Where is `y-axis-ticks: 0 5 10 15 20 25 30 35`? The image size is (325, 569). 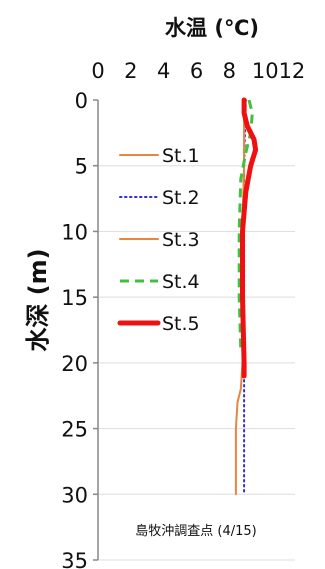 y-axis-ticks: 0 5 10 15 20 25 30 35 is located at coordinates (79, 329).